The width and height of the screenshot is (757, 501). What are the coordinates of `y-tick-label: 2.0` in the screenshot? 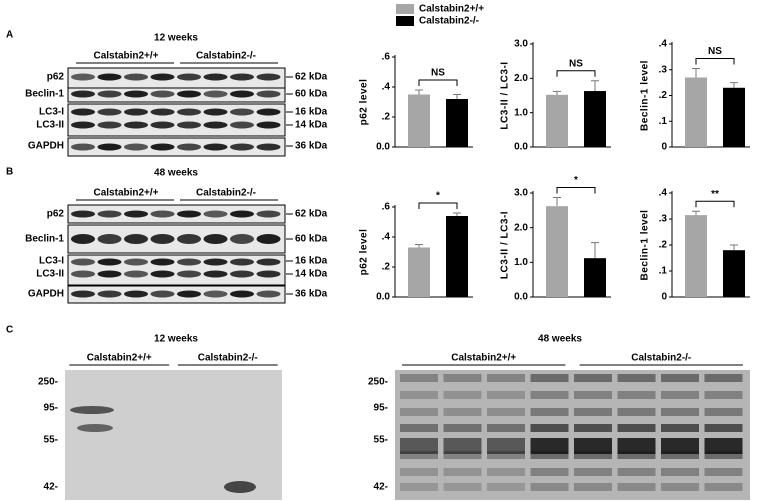 It's located at (521, 227).